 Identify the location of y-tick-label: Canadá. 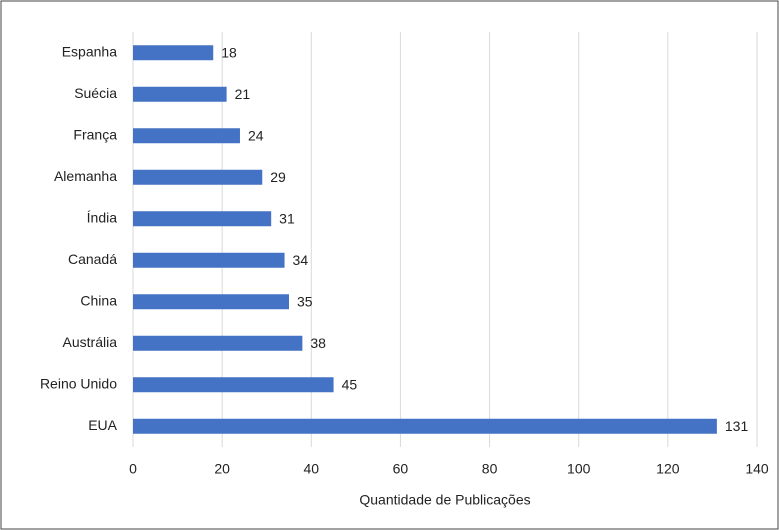
(92, 259).